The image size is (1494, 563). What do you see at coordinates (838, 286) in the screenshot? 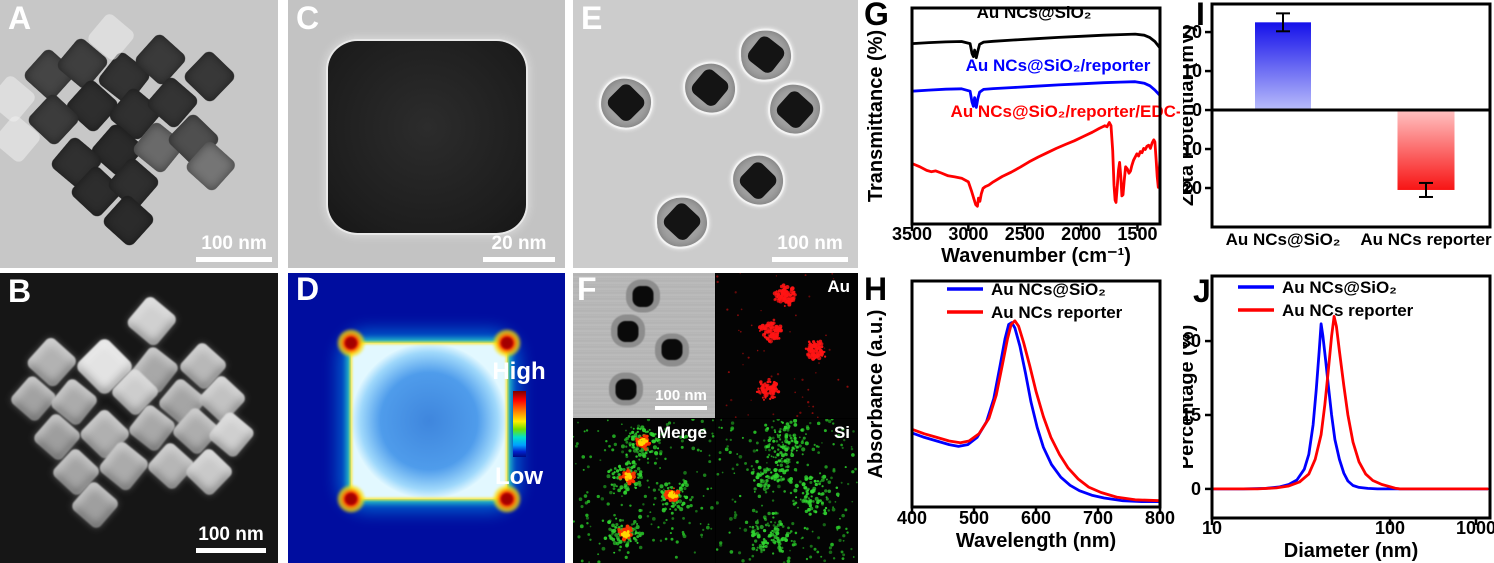
I see `au-map-label: Au` at bounding box center [838, 286].